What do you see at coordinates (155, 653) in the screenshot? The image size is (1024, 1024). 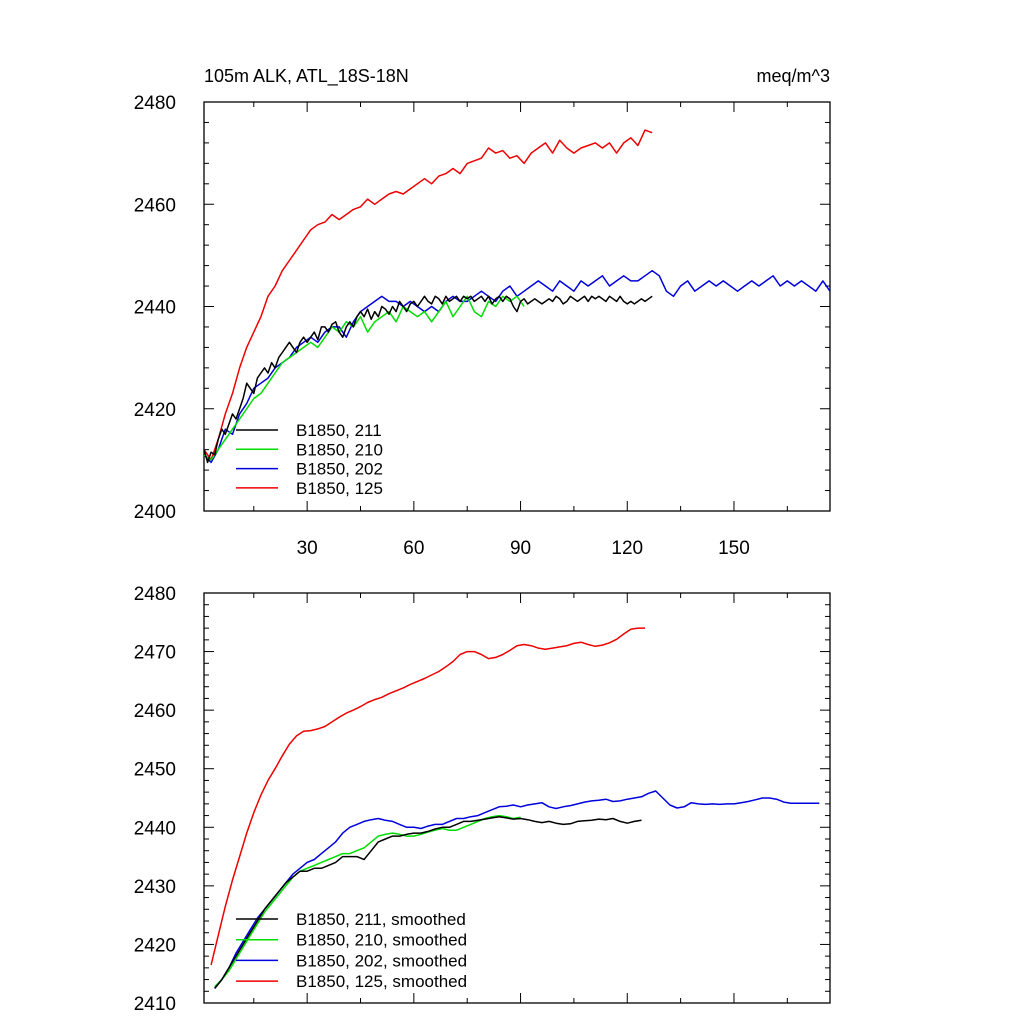 I see `y-tick-label: 2470` at bounding box center [155, 653].